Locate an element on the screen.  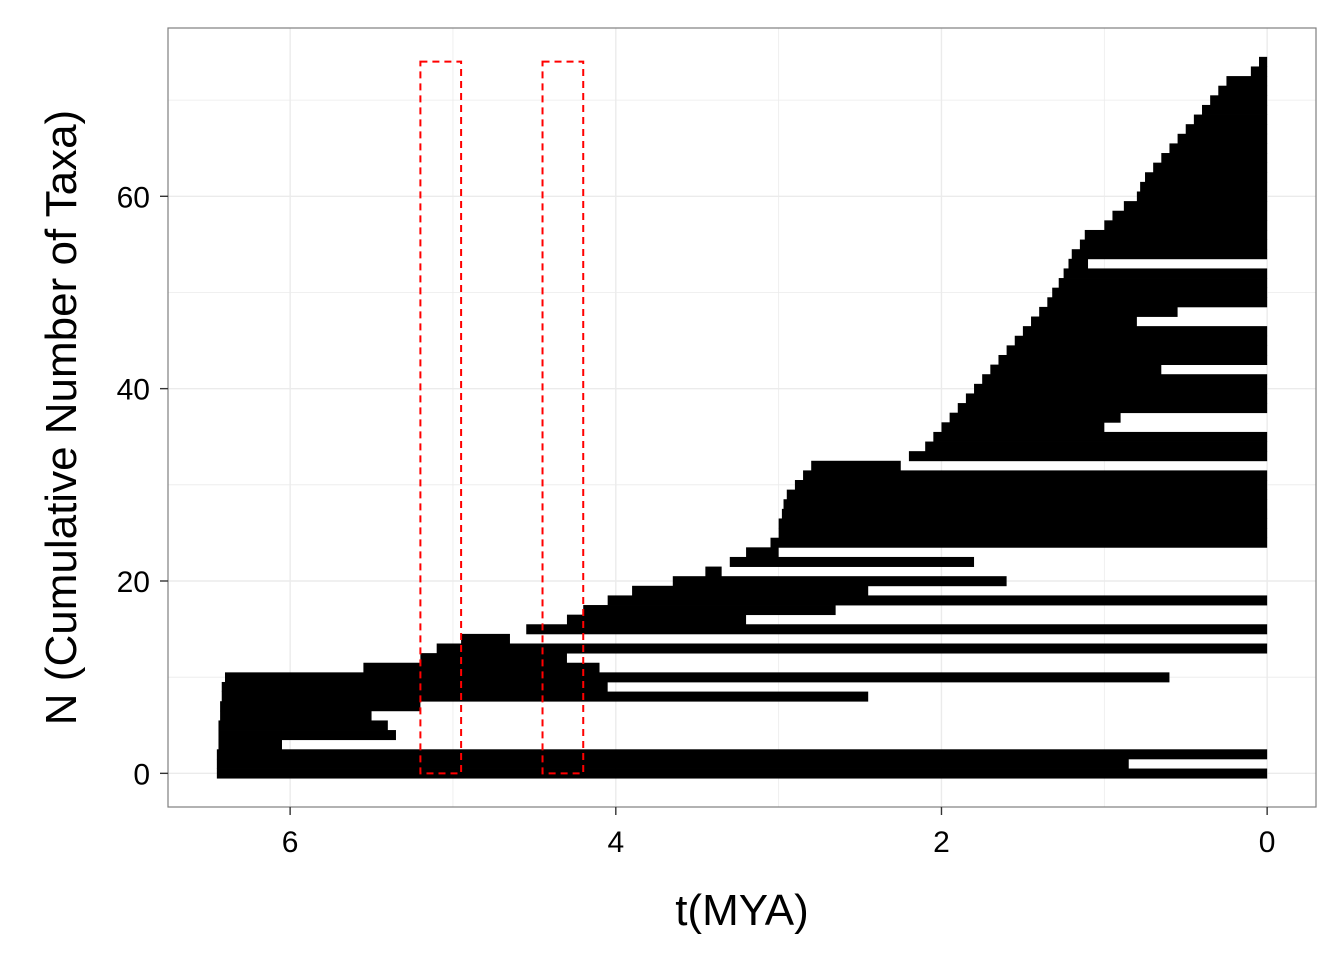
x-tick-label: 2 is located at coordinates (941, 842).